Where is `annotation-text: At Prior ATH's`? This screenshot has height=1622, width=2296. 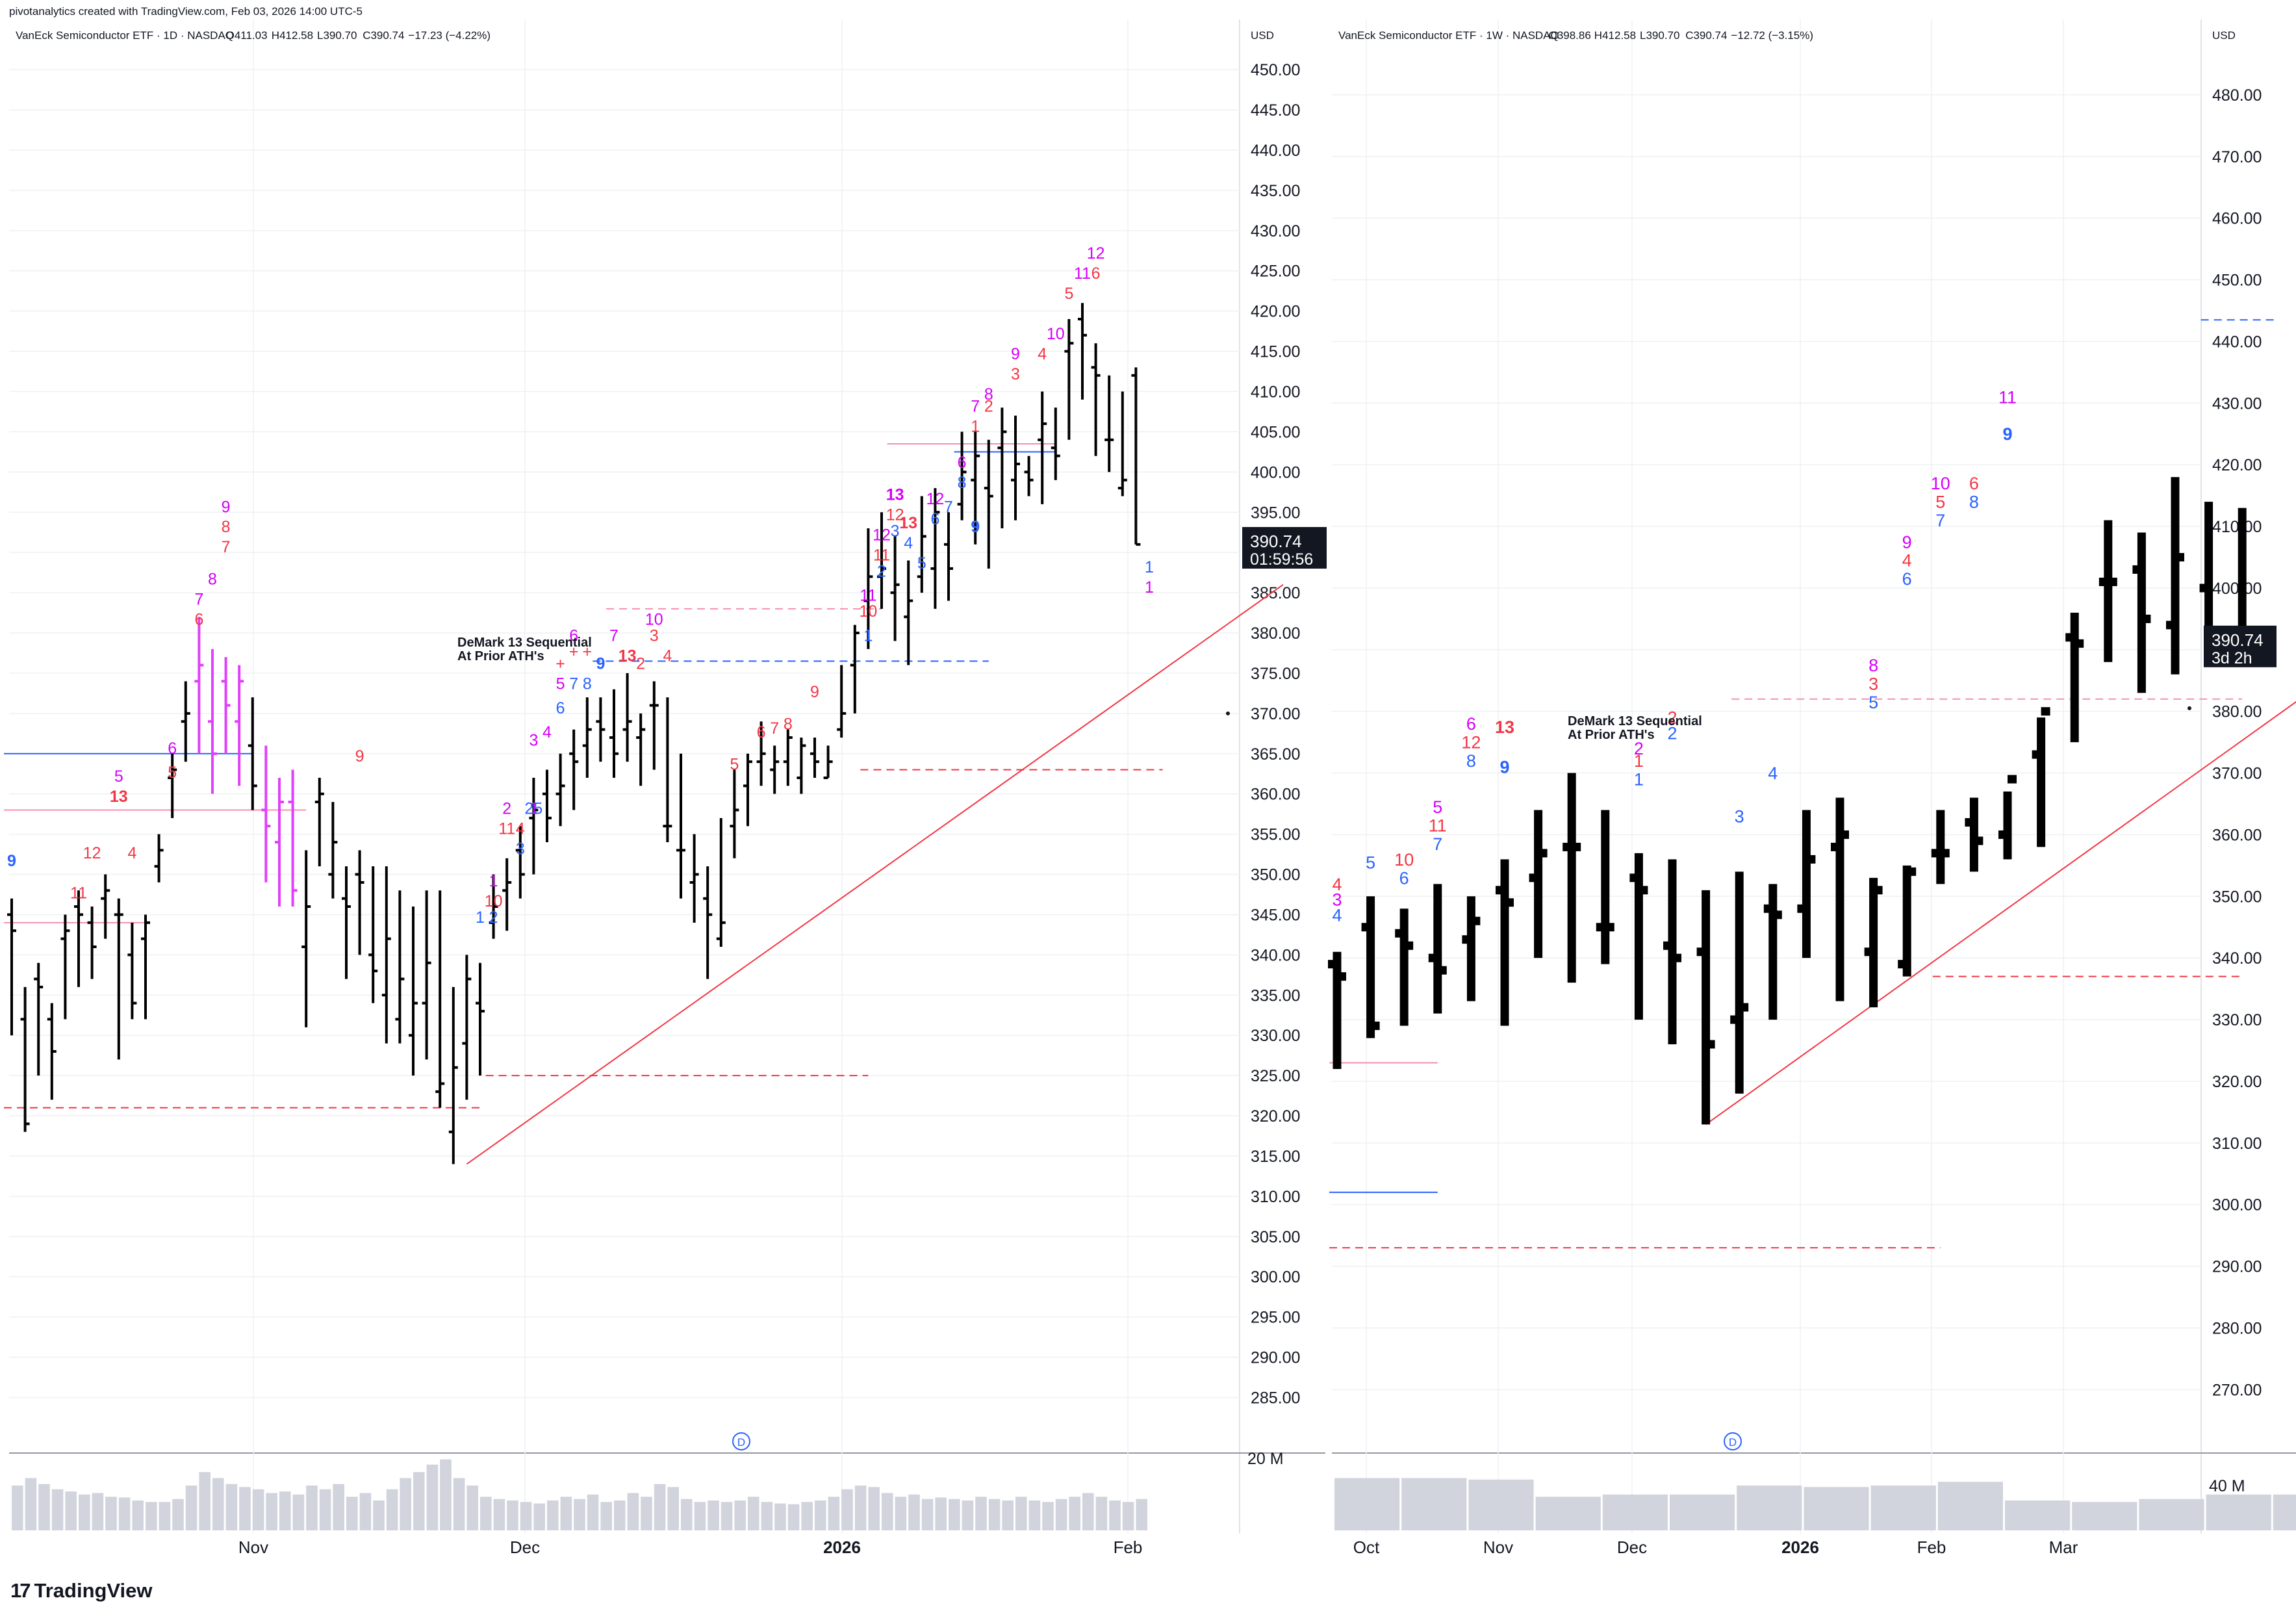 annotation-text: At Prior ATH's is located at coordinates (1612, 735).